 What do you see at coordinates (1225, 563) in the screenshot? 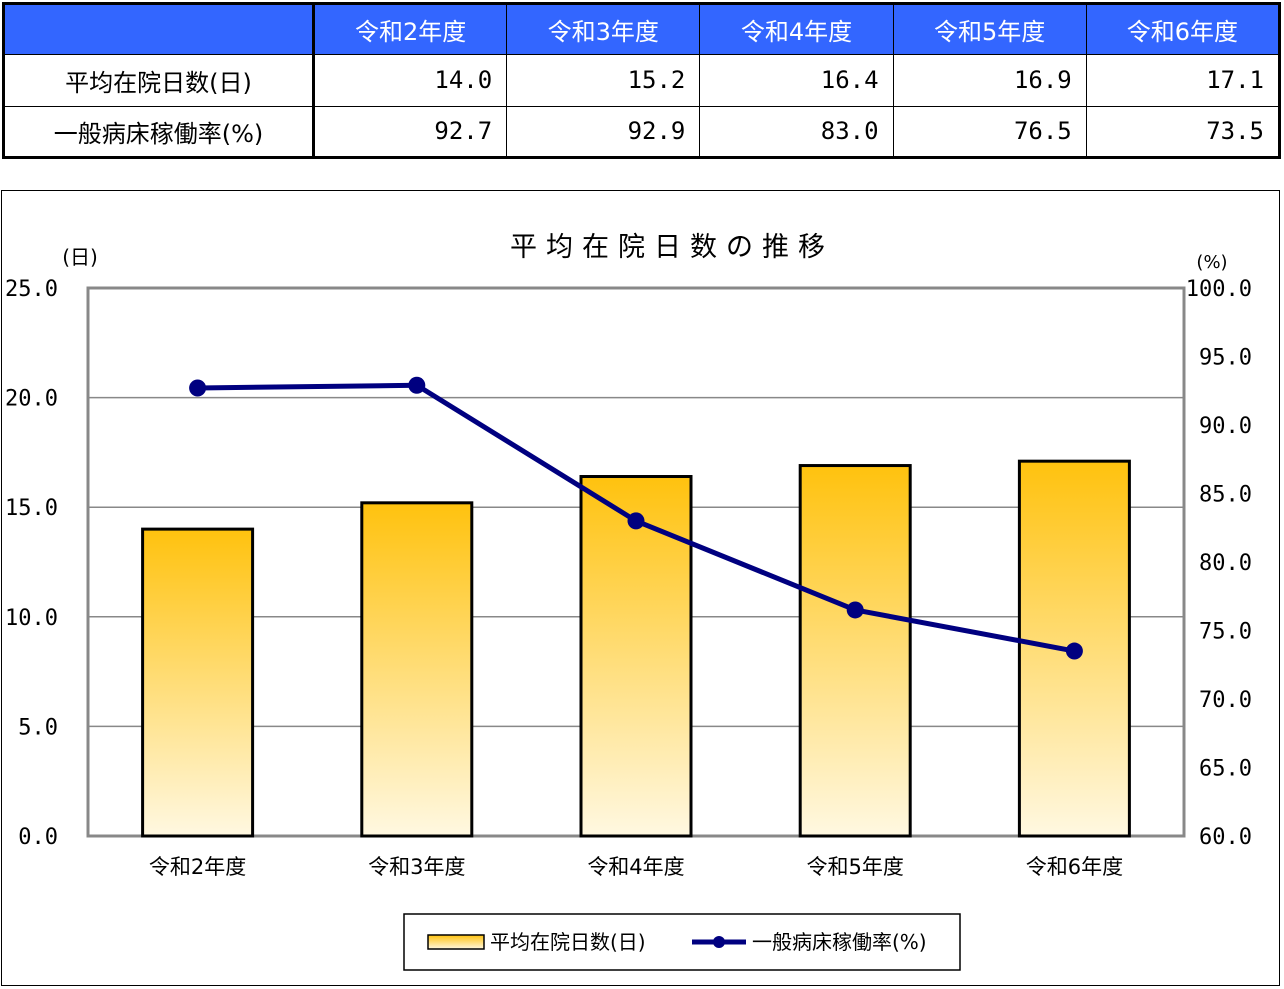
I see `y-right-tick-label: 80.0` at bounding box center [1225, 563].